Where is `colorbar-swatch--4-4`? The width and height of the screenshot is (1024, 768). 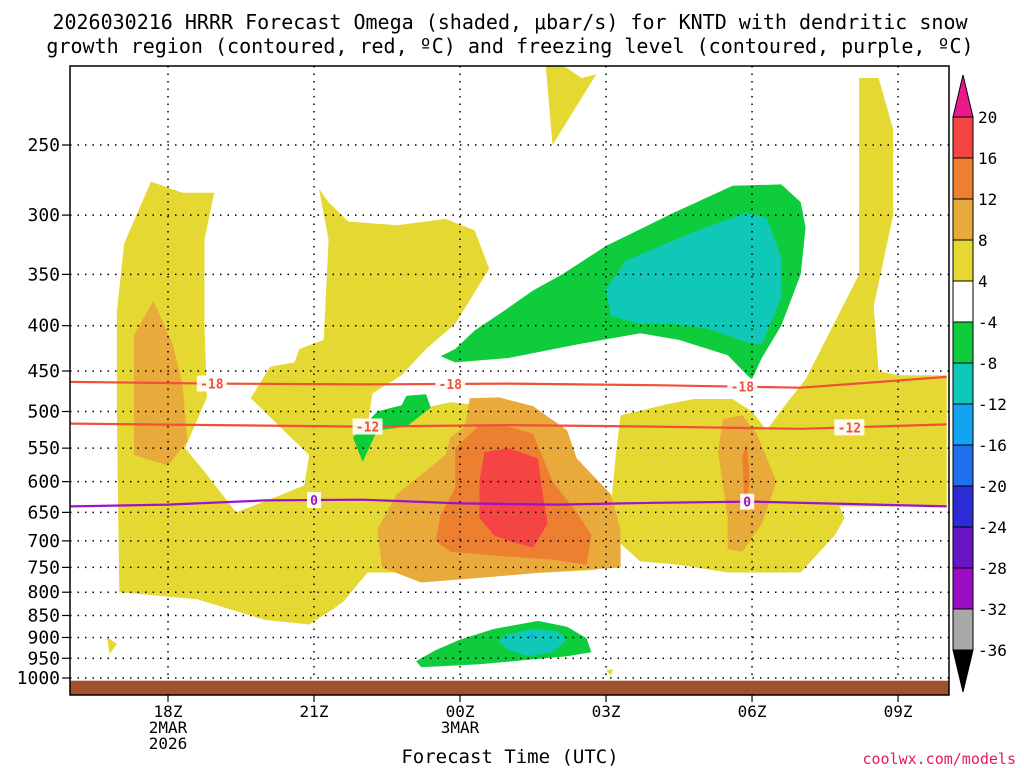 colorbar-swatch--4-4 is located at coordinates (963, 301).